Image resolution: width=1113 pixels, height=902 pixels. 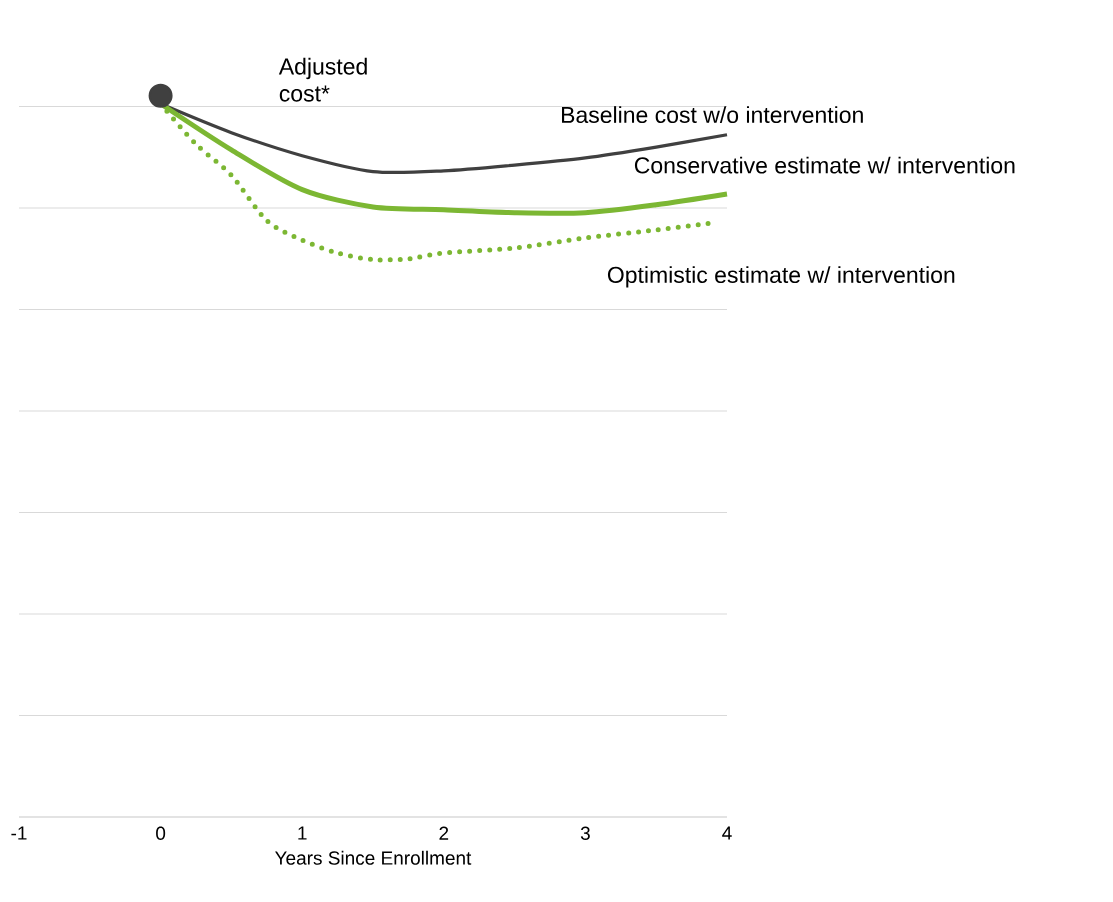 I want to click on x-tick-label: 3, so click(x=585, y=833).